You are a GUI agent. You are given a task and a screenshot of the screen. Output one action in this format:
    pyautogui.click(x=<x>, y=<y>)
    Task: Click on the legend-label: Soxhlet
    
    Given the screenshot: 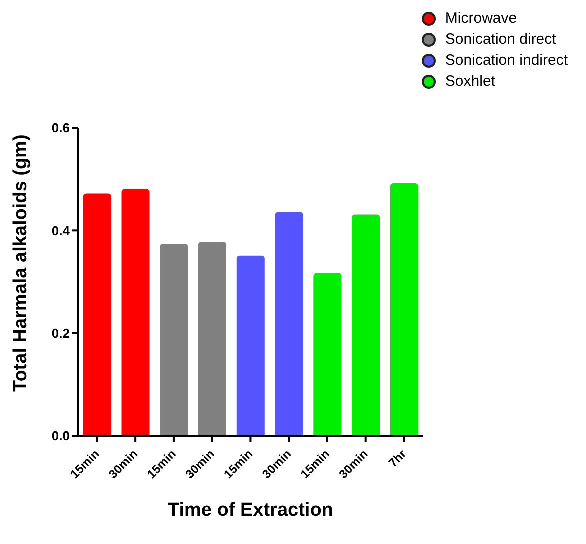 What is the action you would take?
    pyautogui.click(x=470, y=82)
    